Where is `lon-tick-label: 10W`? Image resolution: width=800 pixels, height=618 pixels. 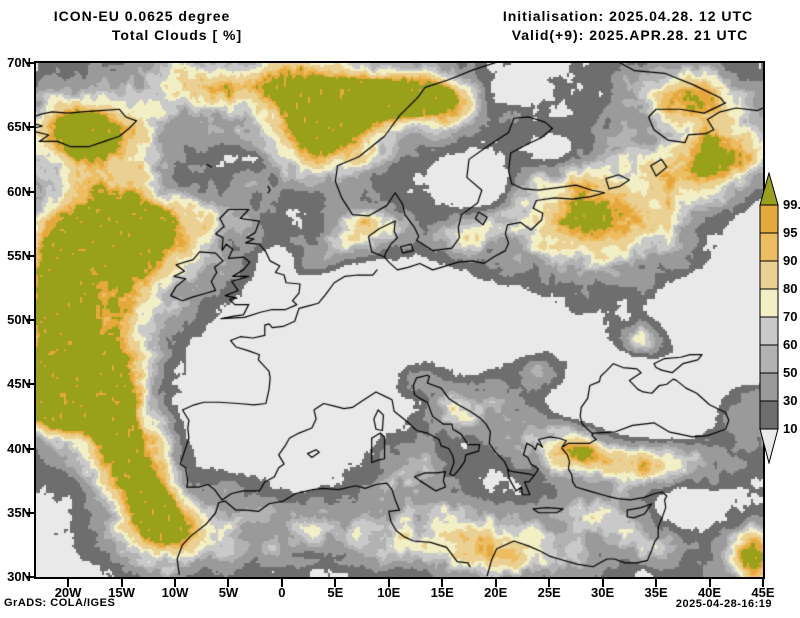
lon-tick-label: 10W is located at coordinates (175, 592).